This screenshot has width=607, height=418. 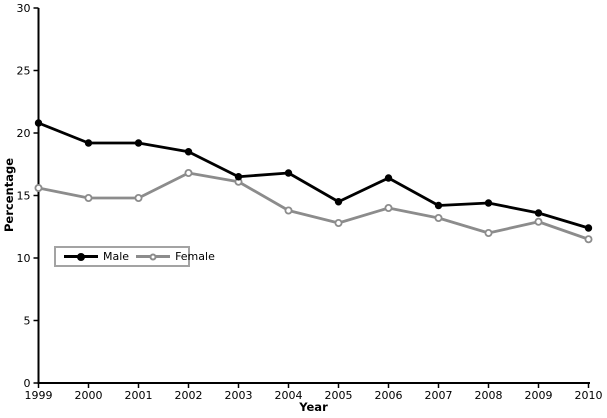 I want to click on y-tick-label: 30, so click(x=24, y=8).